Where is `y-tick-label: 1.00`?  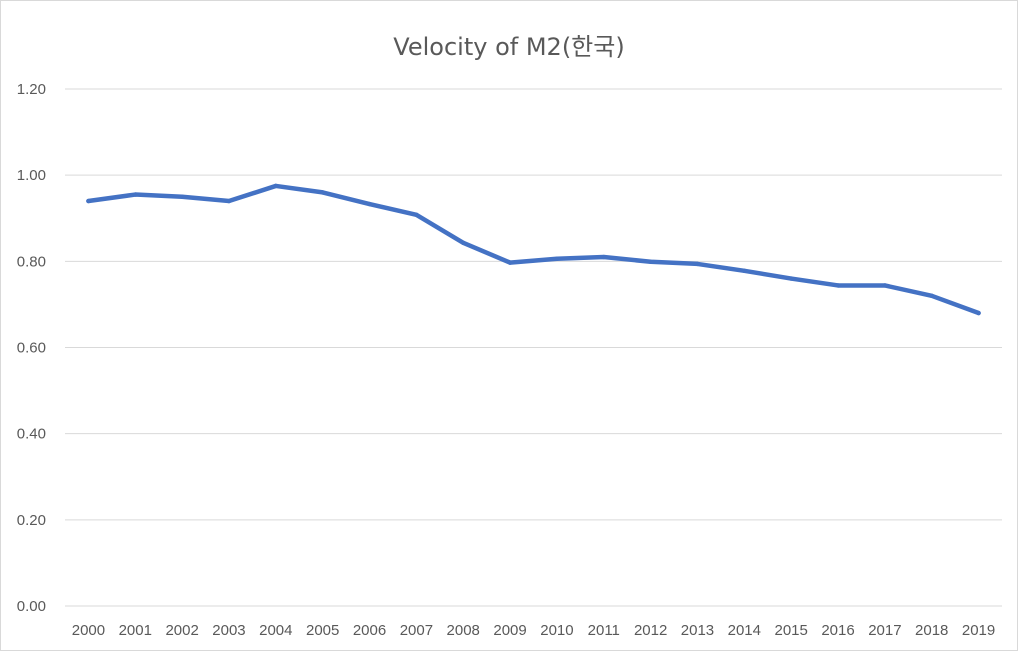
y-tick-label: 1.00 is located at coordinates (31, 175).